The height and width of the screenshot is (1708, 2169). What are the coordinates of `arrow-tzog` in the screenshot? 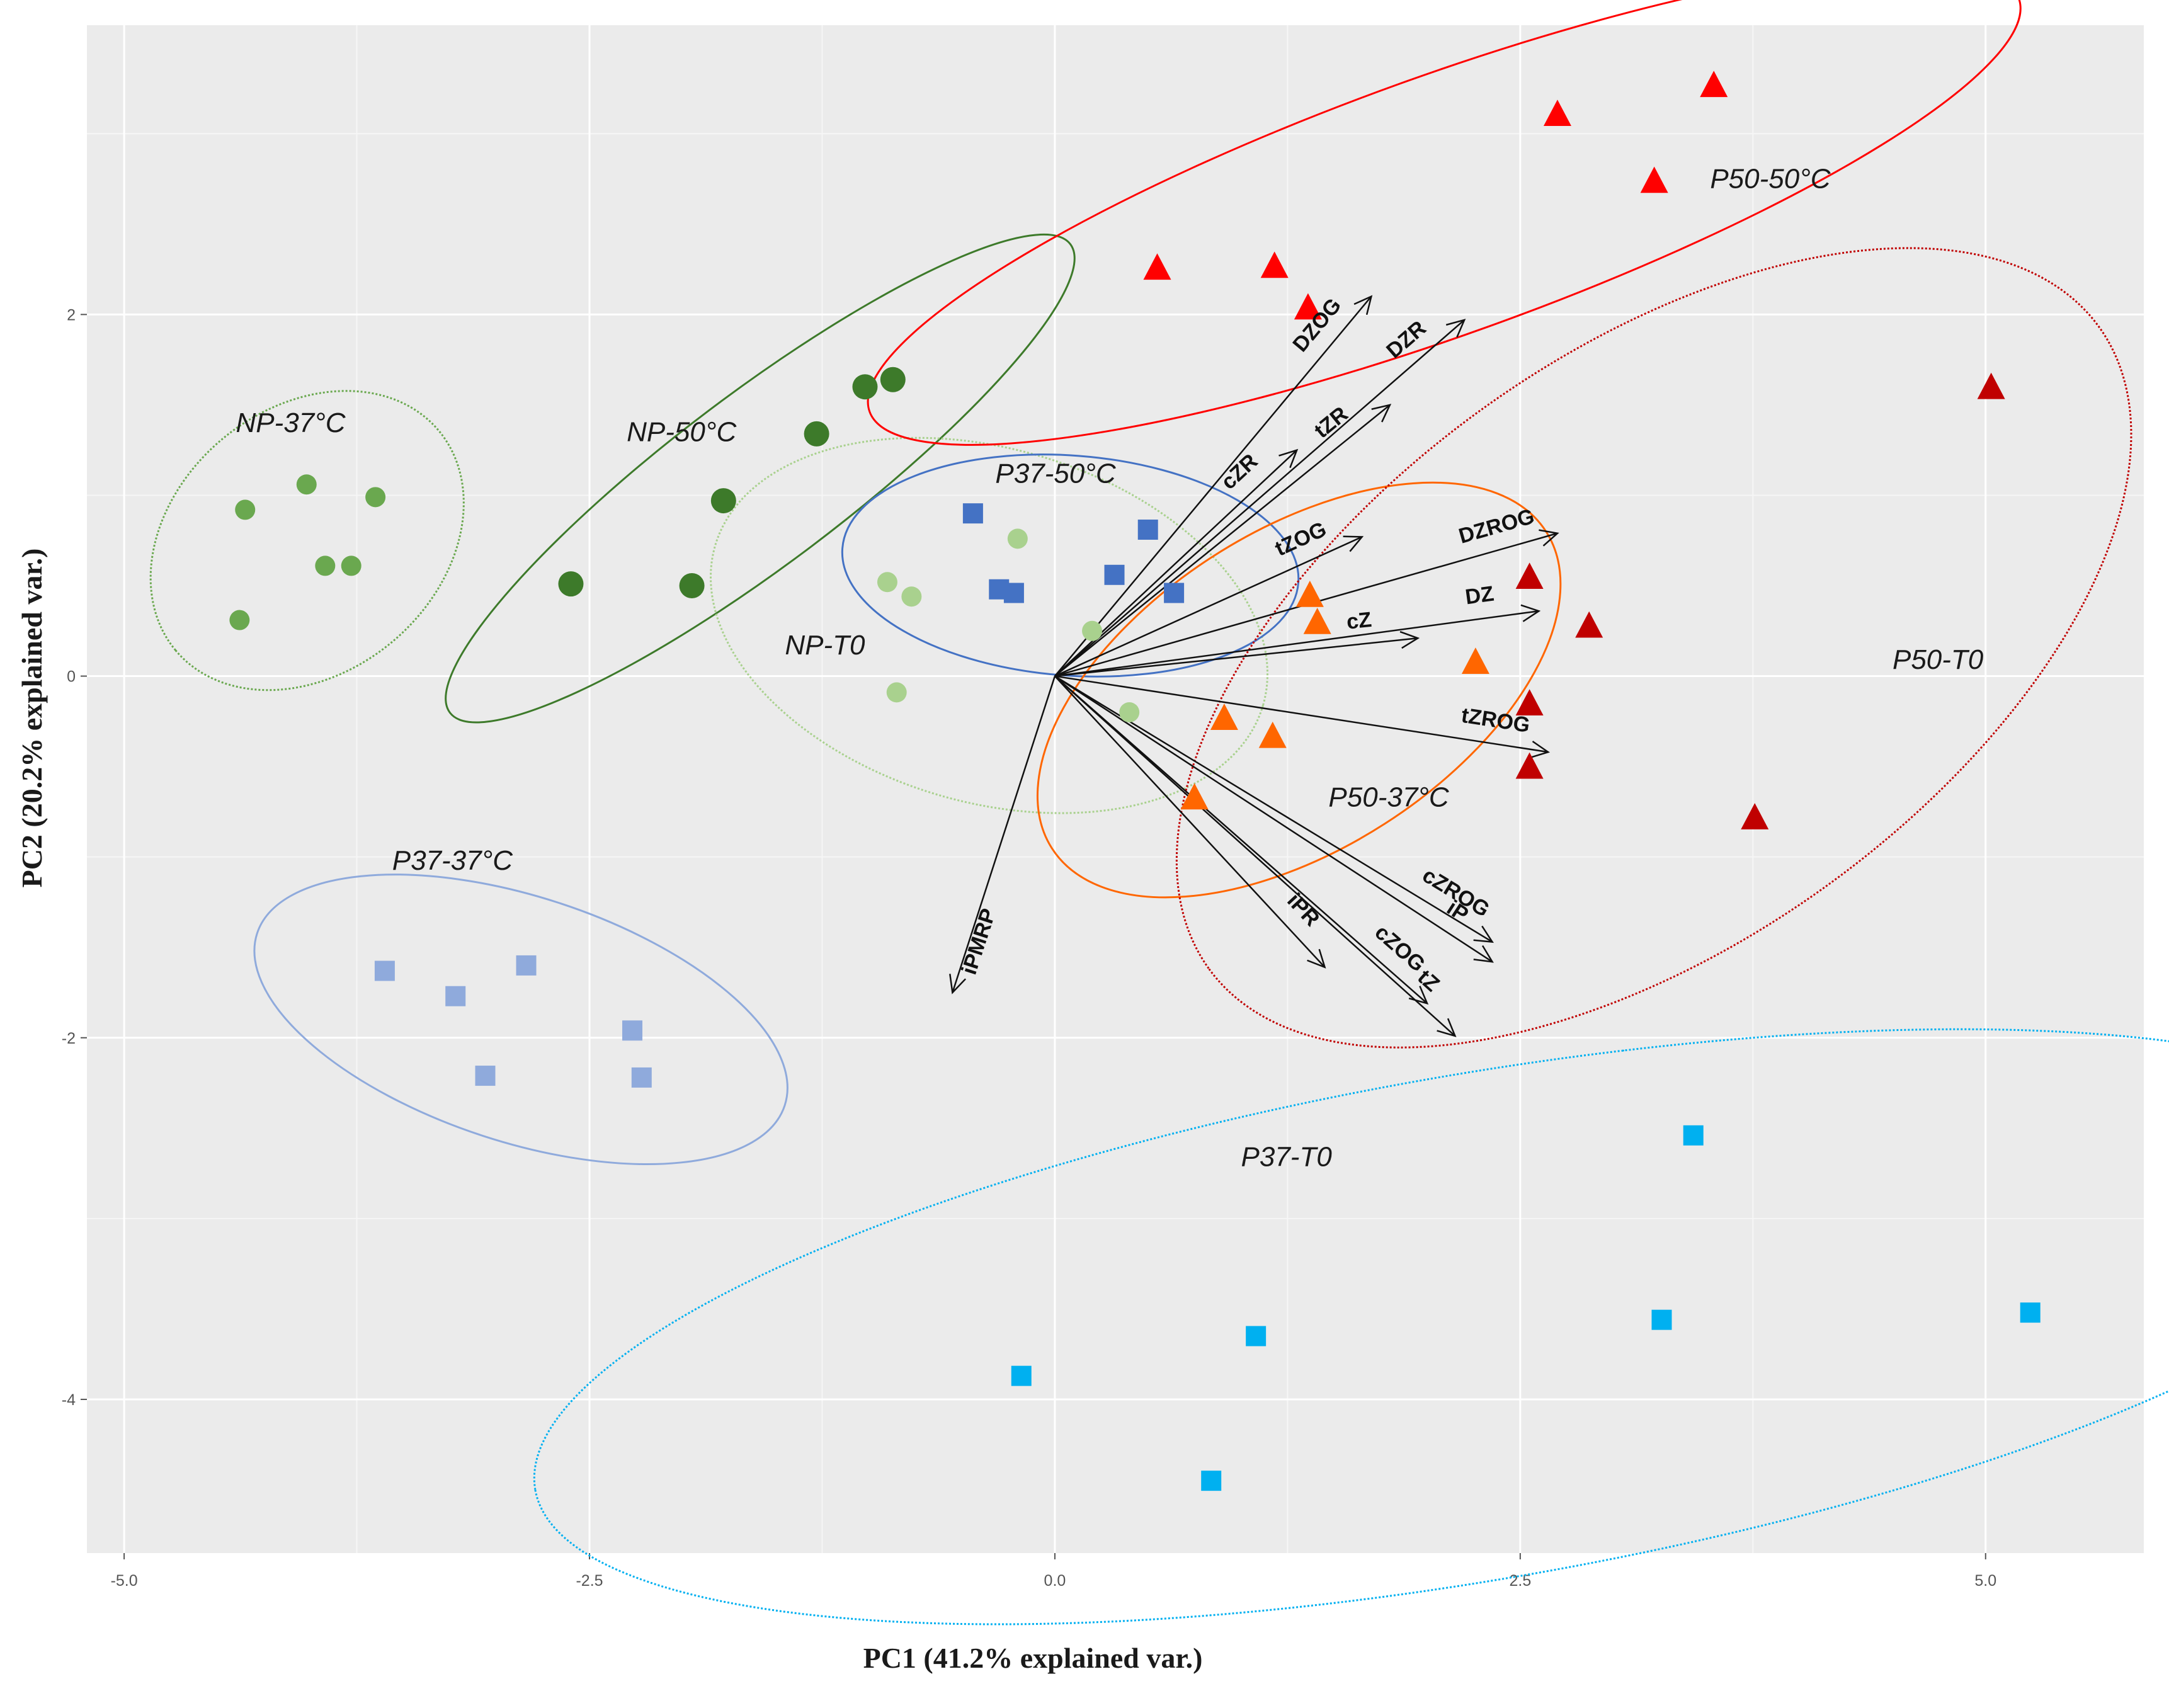 It's located at (1208, 606).